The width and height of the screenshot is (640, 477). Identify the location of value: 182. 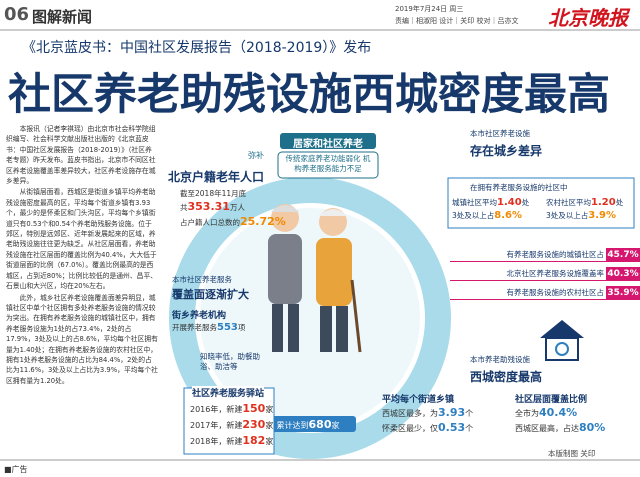
(254, 440).